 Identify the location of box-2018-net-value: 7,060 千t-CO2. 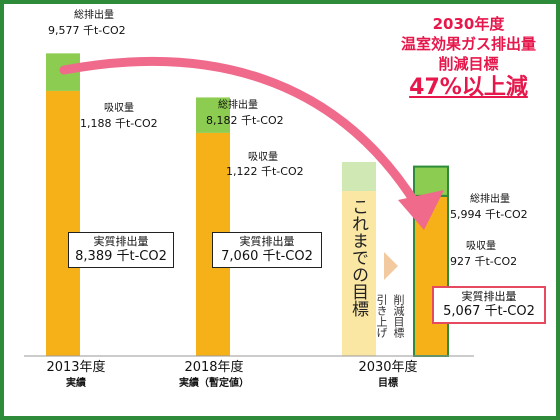
(267, 256).